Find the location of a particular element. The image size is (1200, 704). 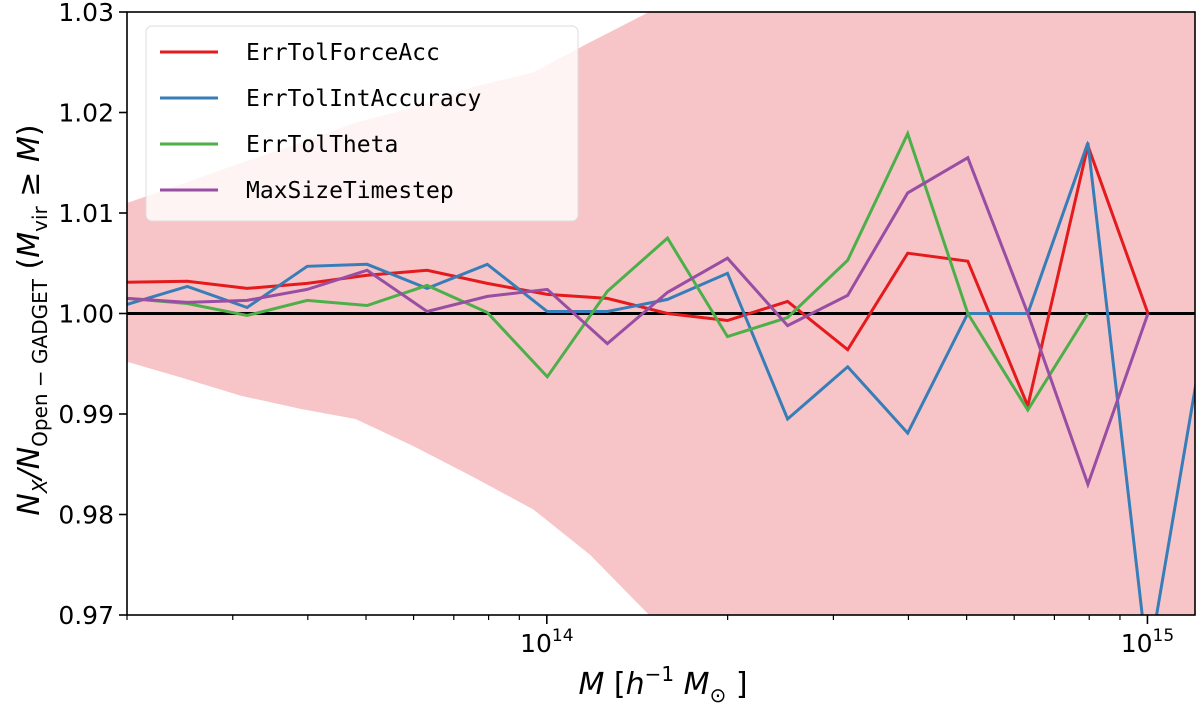

y-tick-label: 1.01 is located at coordinates (86, 213).